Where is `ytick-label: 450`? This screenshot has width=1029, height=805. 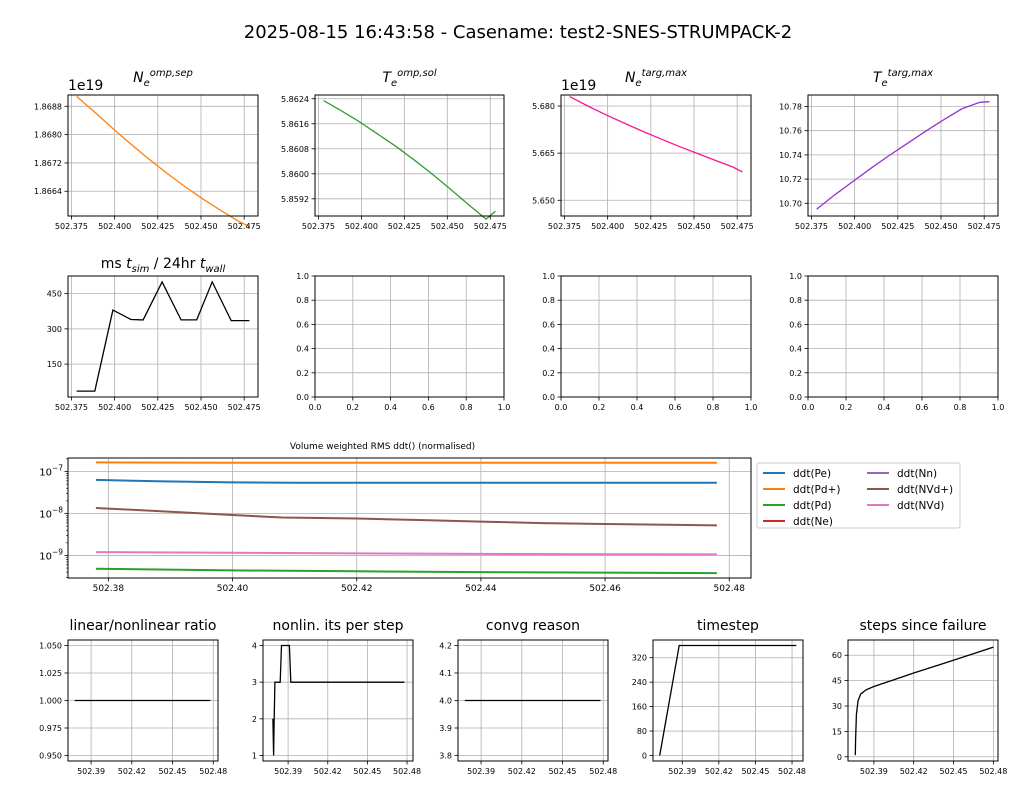 ytick-label: 450 is located at coordinates (54, 294).